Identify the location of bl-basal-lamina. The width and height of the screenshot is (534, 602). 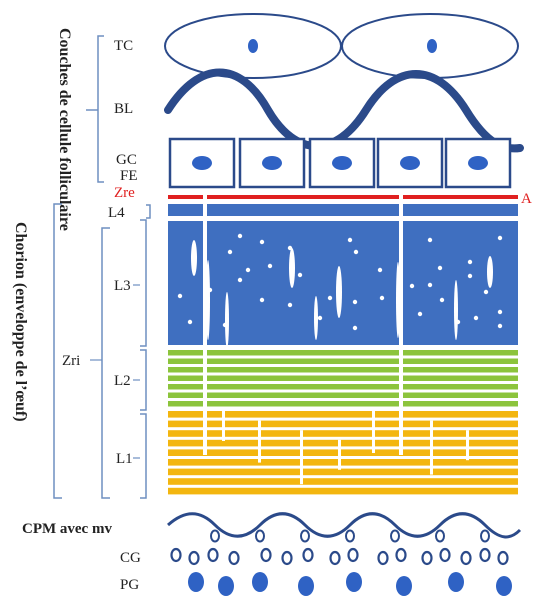
(344, 110).